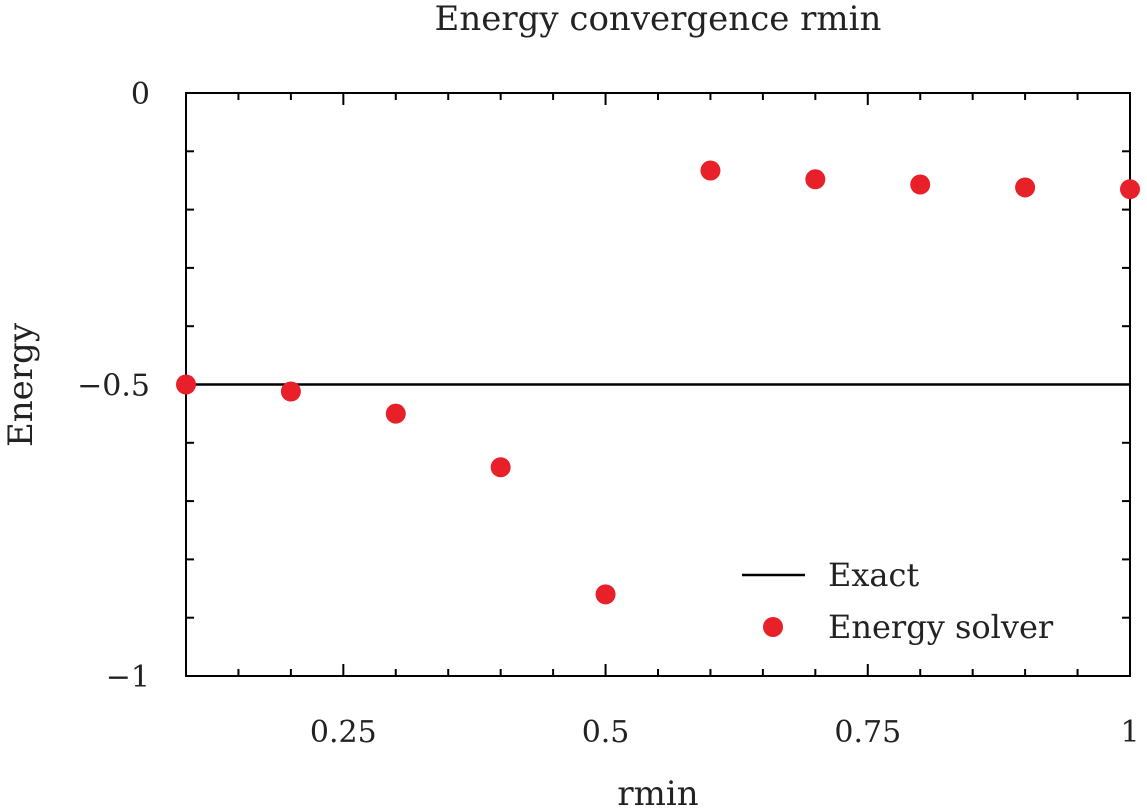 The width and height of the screenshot is (1147, 810). I want to click on x-tick-label: 0.5, so click(606, 732).